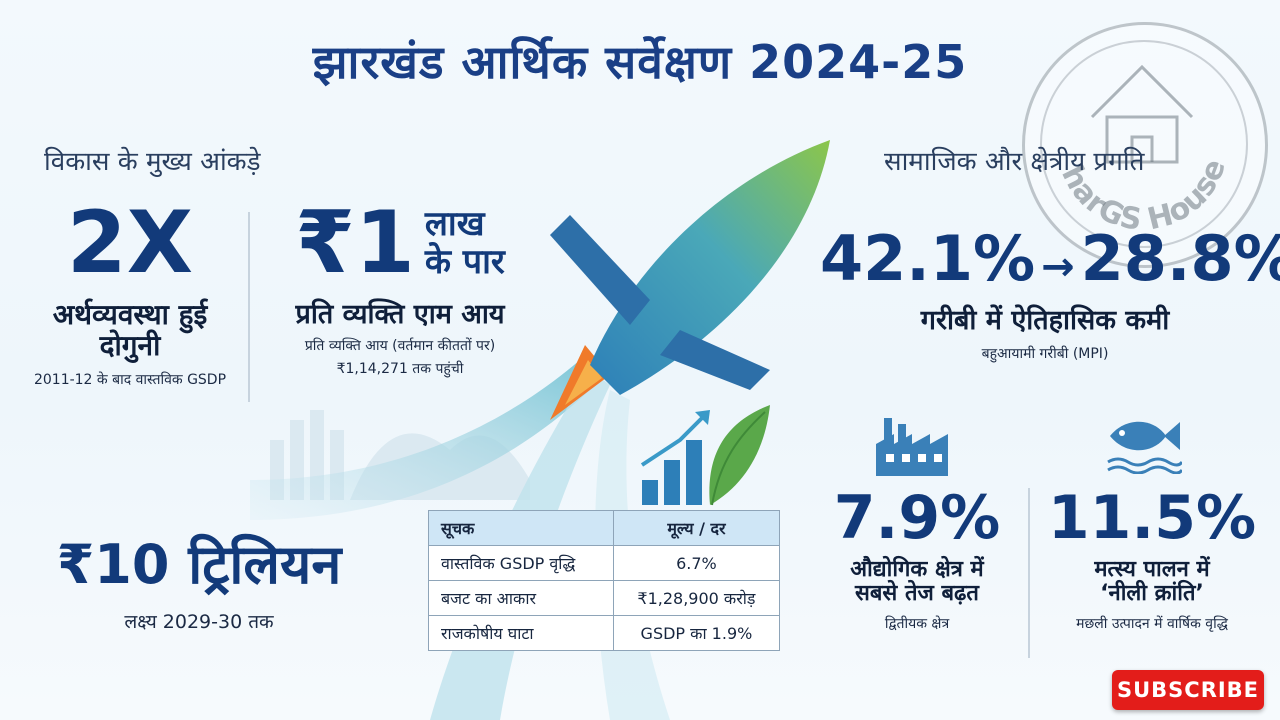 This screenshot has width=1280, height=720. I want to click on table-row: वास्तविक GSDP वृद्धि 6.7%, so click(604, 563).